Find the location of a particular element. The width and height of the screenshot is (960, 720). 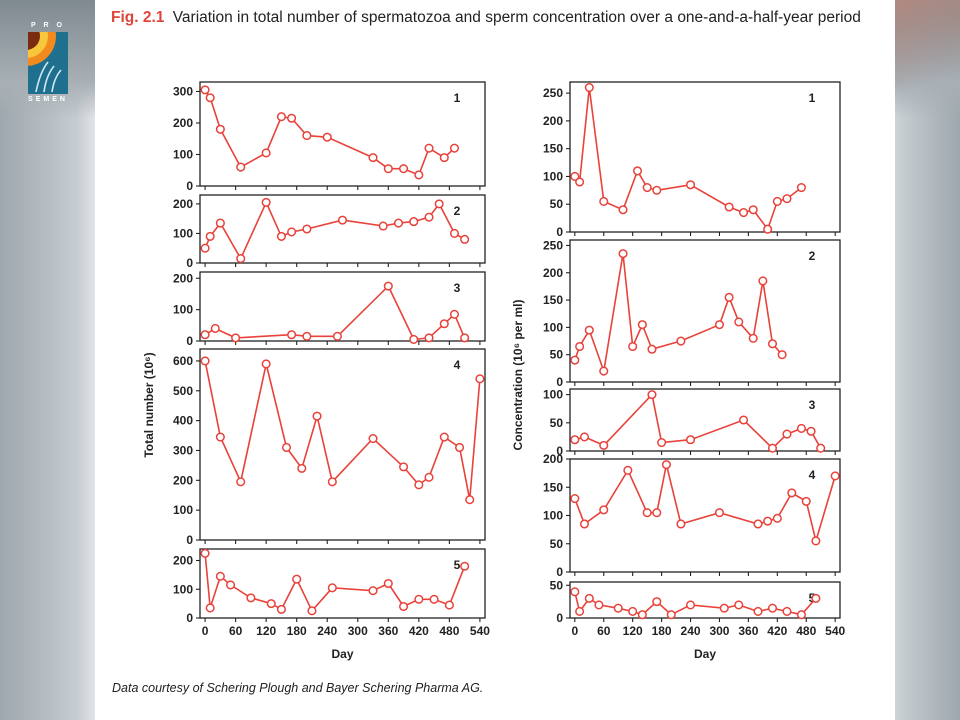

panel-4-ytick-label: 200 is located at coordinates (183, 480).